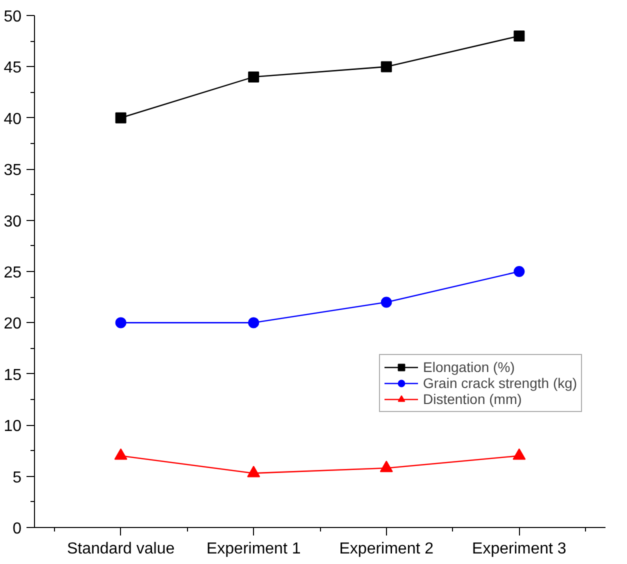 Image resolution: width=627 pixels, height=564 pixels. What do you see at coordinates (13, 17) in the screenshot?
I see `y-tick-label: 50` at bounding box center [13, 17].